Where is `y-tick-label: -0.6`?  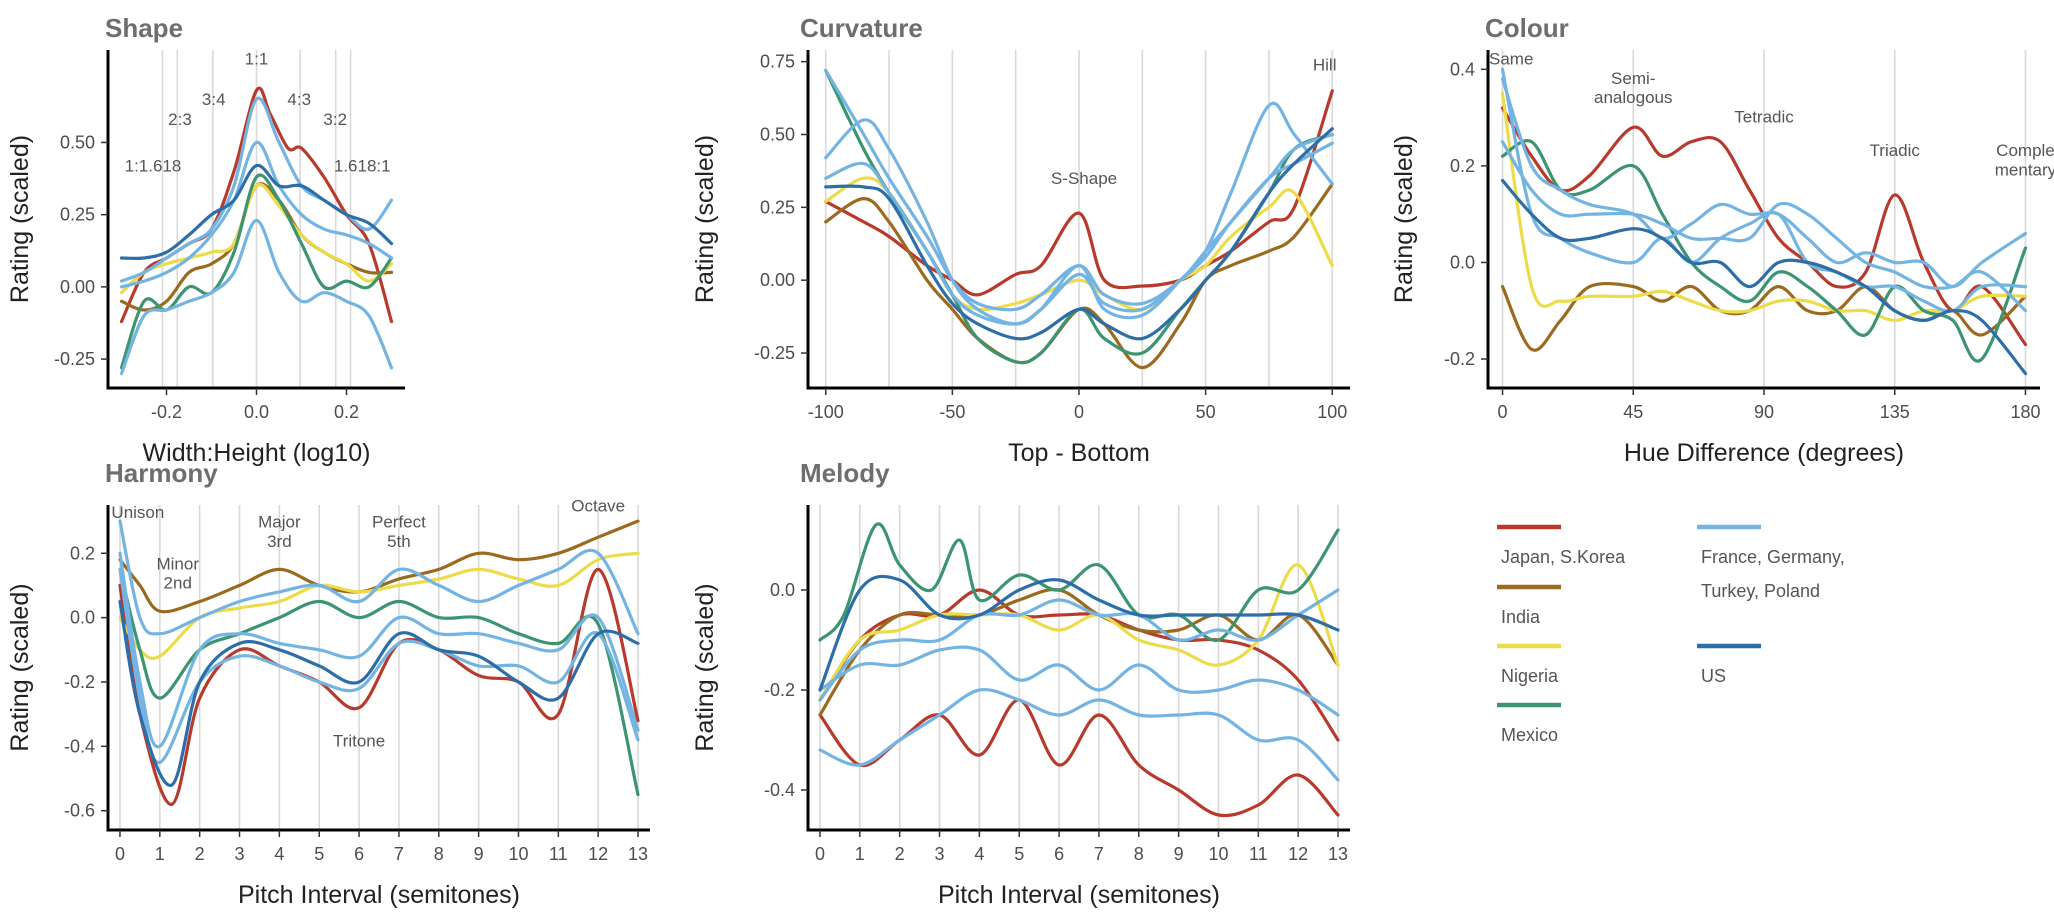
y-tick-label: -0.6 is located at coordinates (79, 811).